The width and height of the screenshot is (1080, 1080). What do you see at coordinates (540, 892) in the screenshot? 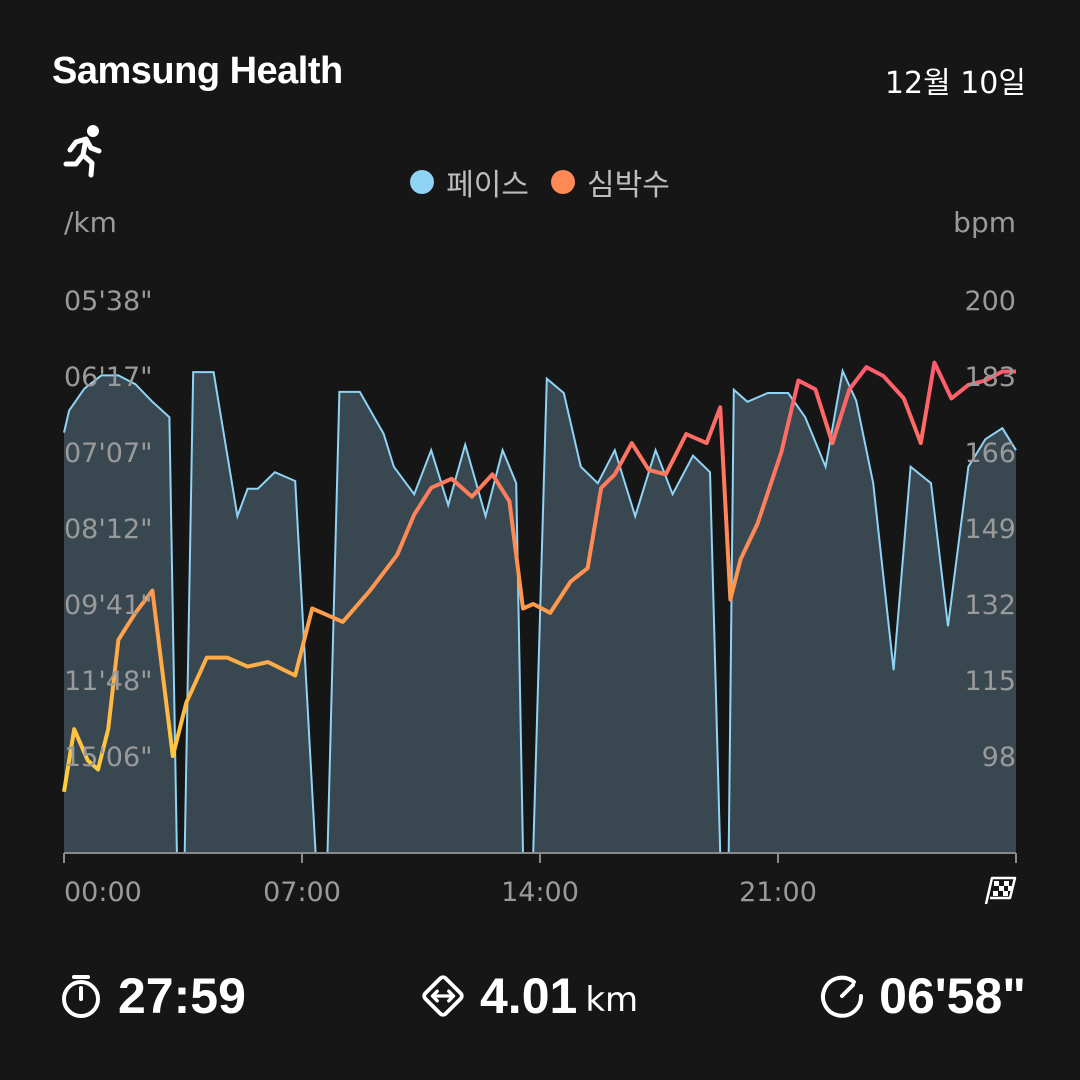
I see `x-tick-label: 14:00` at bounding box center [540, 892].